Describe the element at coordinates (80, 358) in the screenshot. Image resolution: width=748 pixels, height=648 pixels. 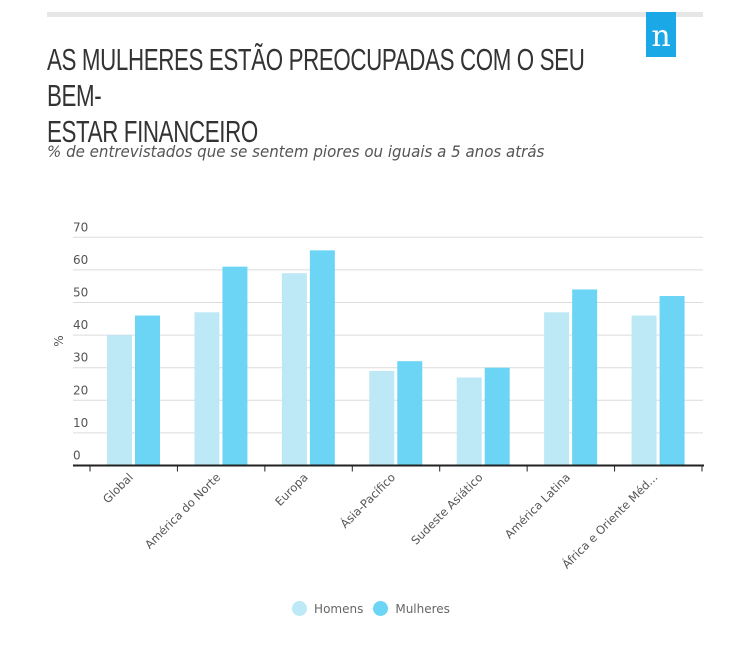
I see `y-tick-label: 30` at that location.